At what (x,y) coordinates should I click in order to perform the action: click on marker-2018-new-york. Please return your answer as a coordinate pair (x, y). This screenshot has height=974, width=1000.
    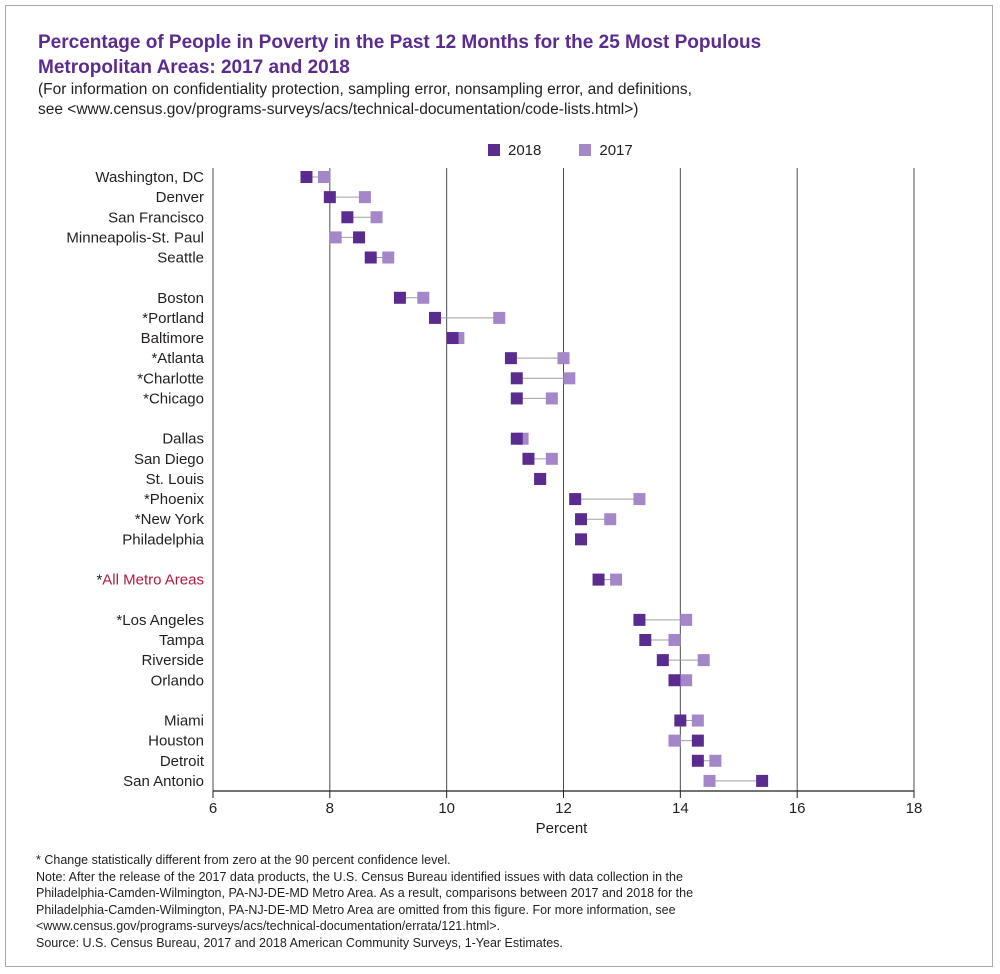
    Looking at the image, I should click on (581, 519).